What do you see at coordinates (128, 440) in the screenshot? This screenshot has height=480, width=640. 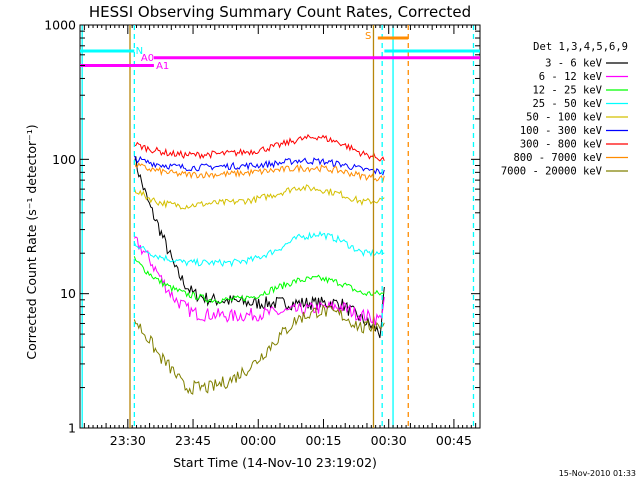 I see `x-tick-label-1: 23:30` at bounding box center [128, 440].